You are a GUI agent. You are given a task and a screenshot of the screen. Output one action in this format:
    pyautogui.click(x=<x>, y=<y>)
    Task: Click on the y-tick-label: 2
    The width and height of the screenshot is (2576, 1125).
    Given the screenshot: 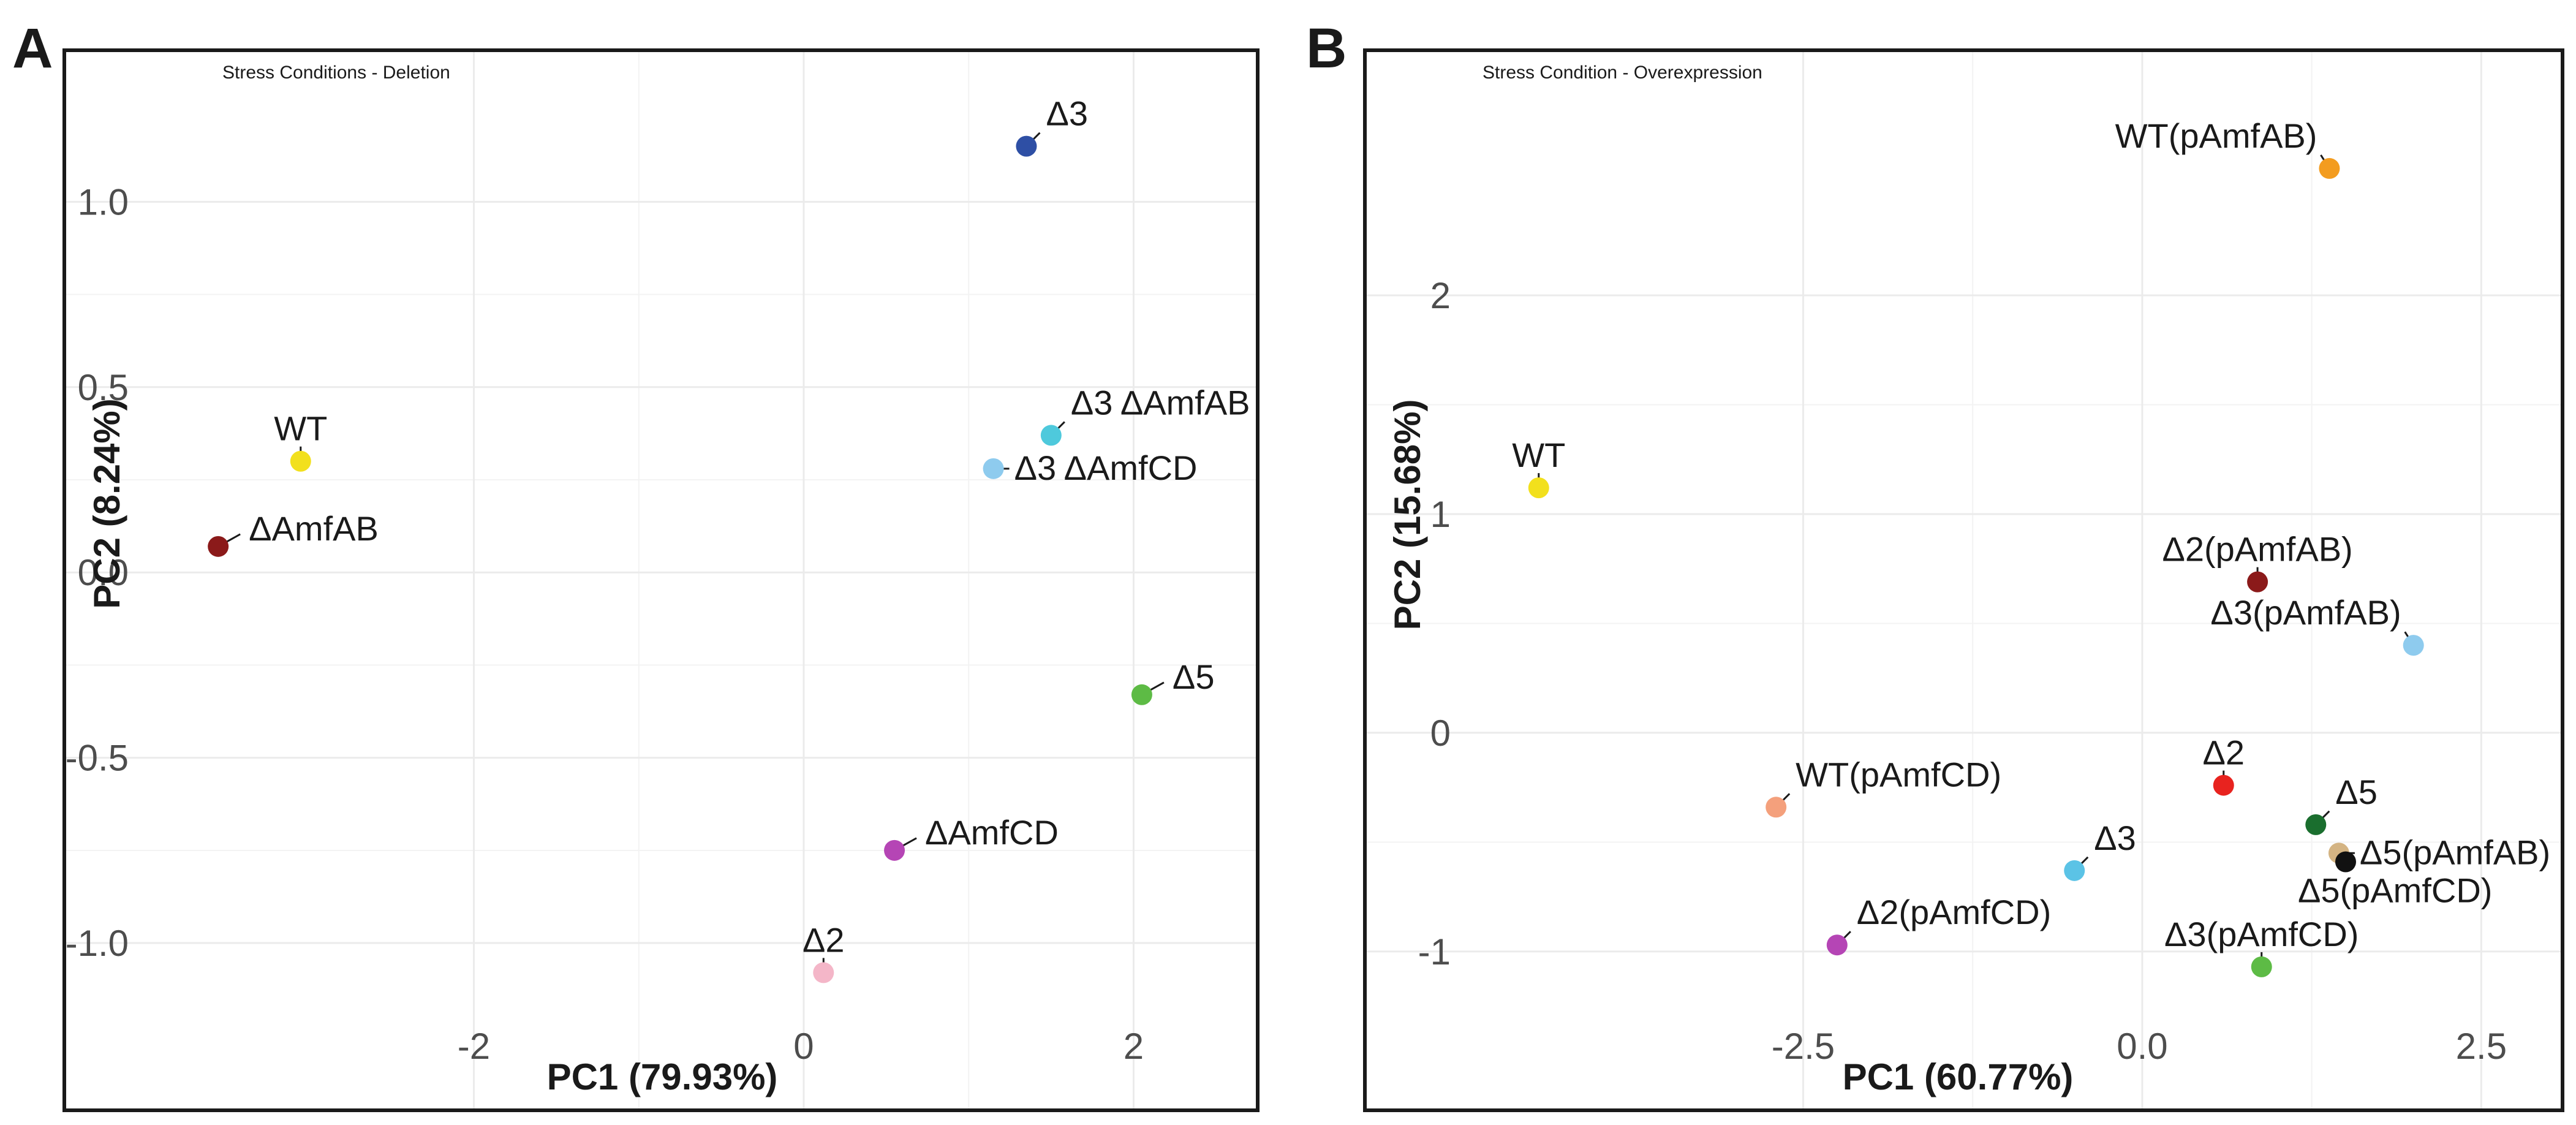 What is the action you would take?
    pyautogui.click(x=1440, y=295)
    